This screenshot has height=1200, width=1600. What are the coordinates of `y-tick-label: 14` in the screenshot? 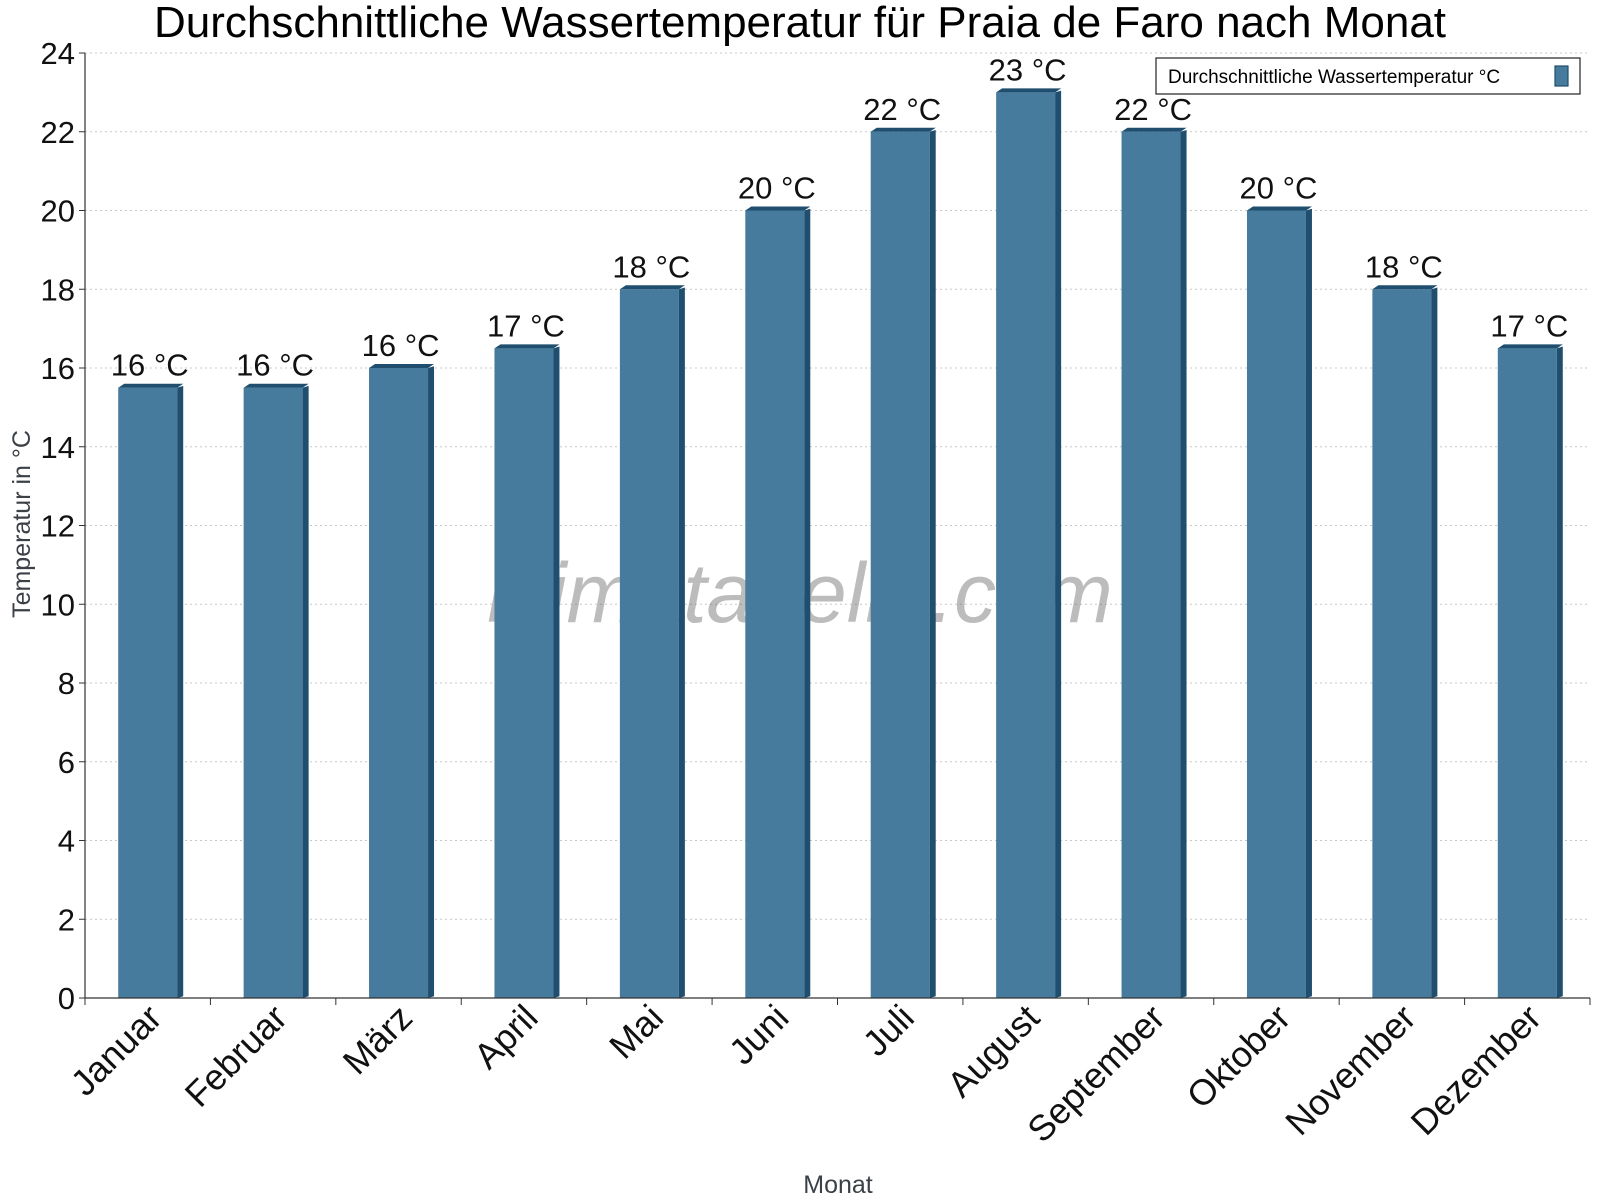 It's located at (58, 447).